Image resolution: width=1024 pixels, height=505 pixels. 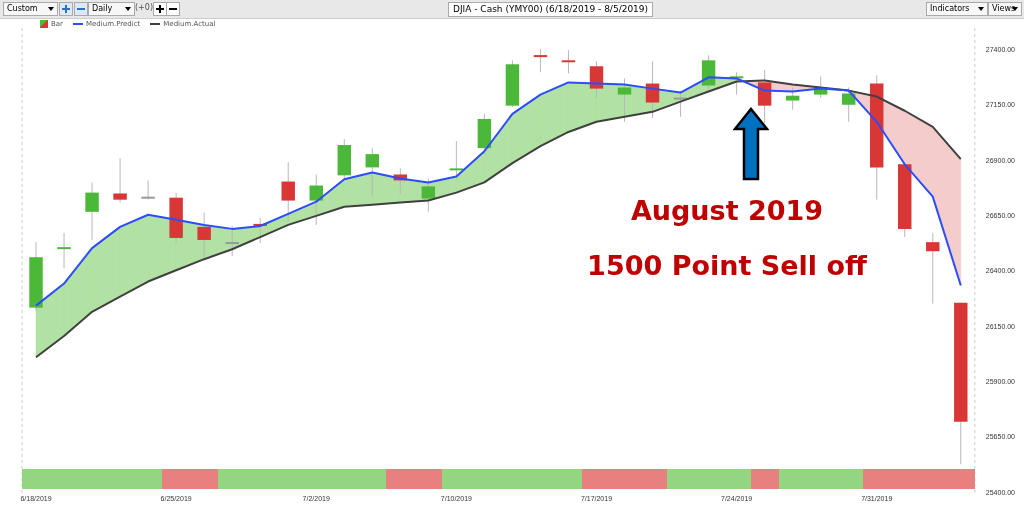 I want to click on annotation: August 2019, so click(x=727, y=210).